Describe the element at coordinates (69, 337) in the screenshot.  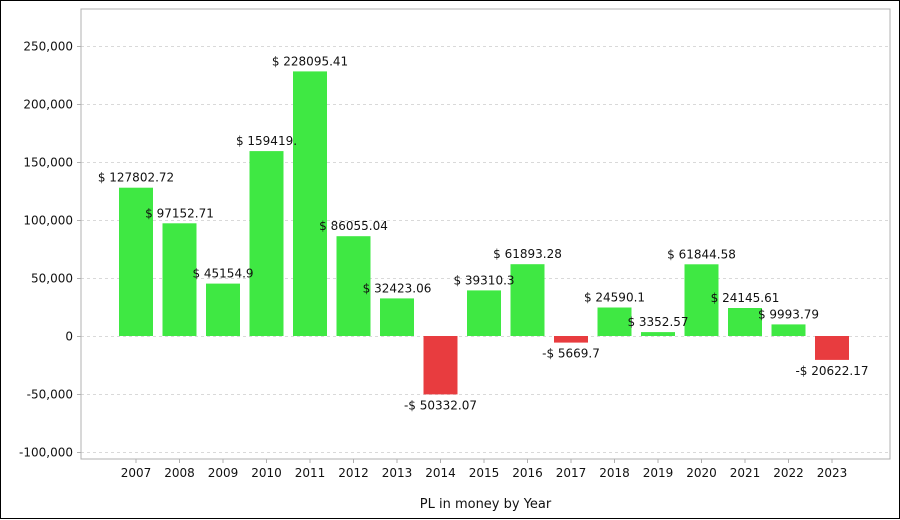
I see `y-tick-label: 0` at that location.